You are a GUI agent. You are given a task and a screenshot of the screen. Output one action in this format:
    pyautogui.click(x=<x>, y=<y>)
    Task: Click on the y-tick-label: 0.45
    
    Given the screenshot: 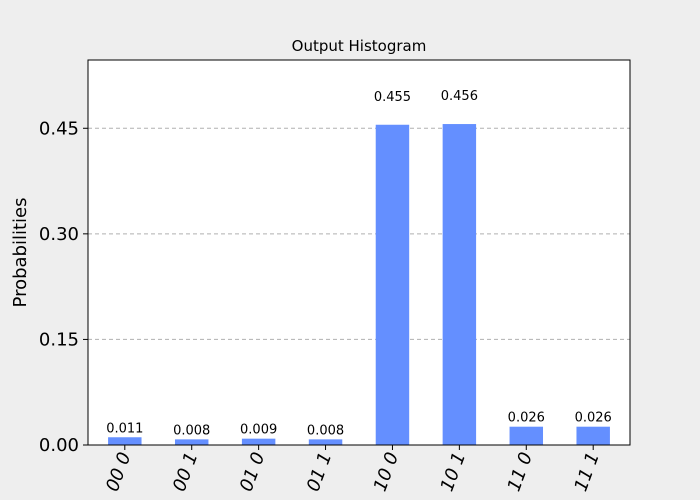 What is the action you would take?
    pyautogui.click(x=59, y=128)
    